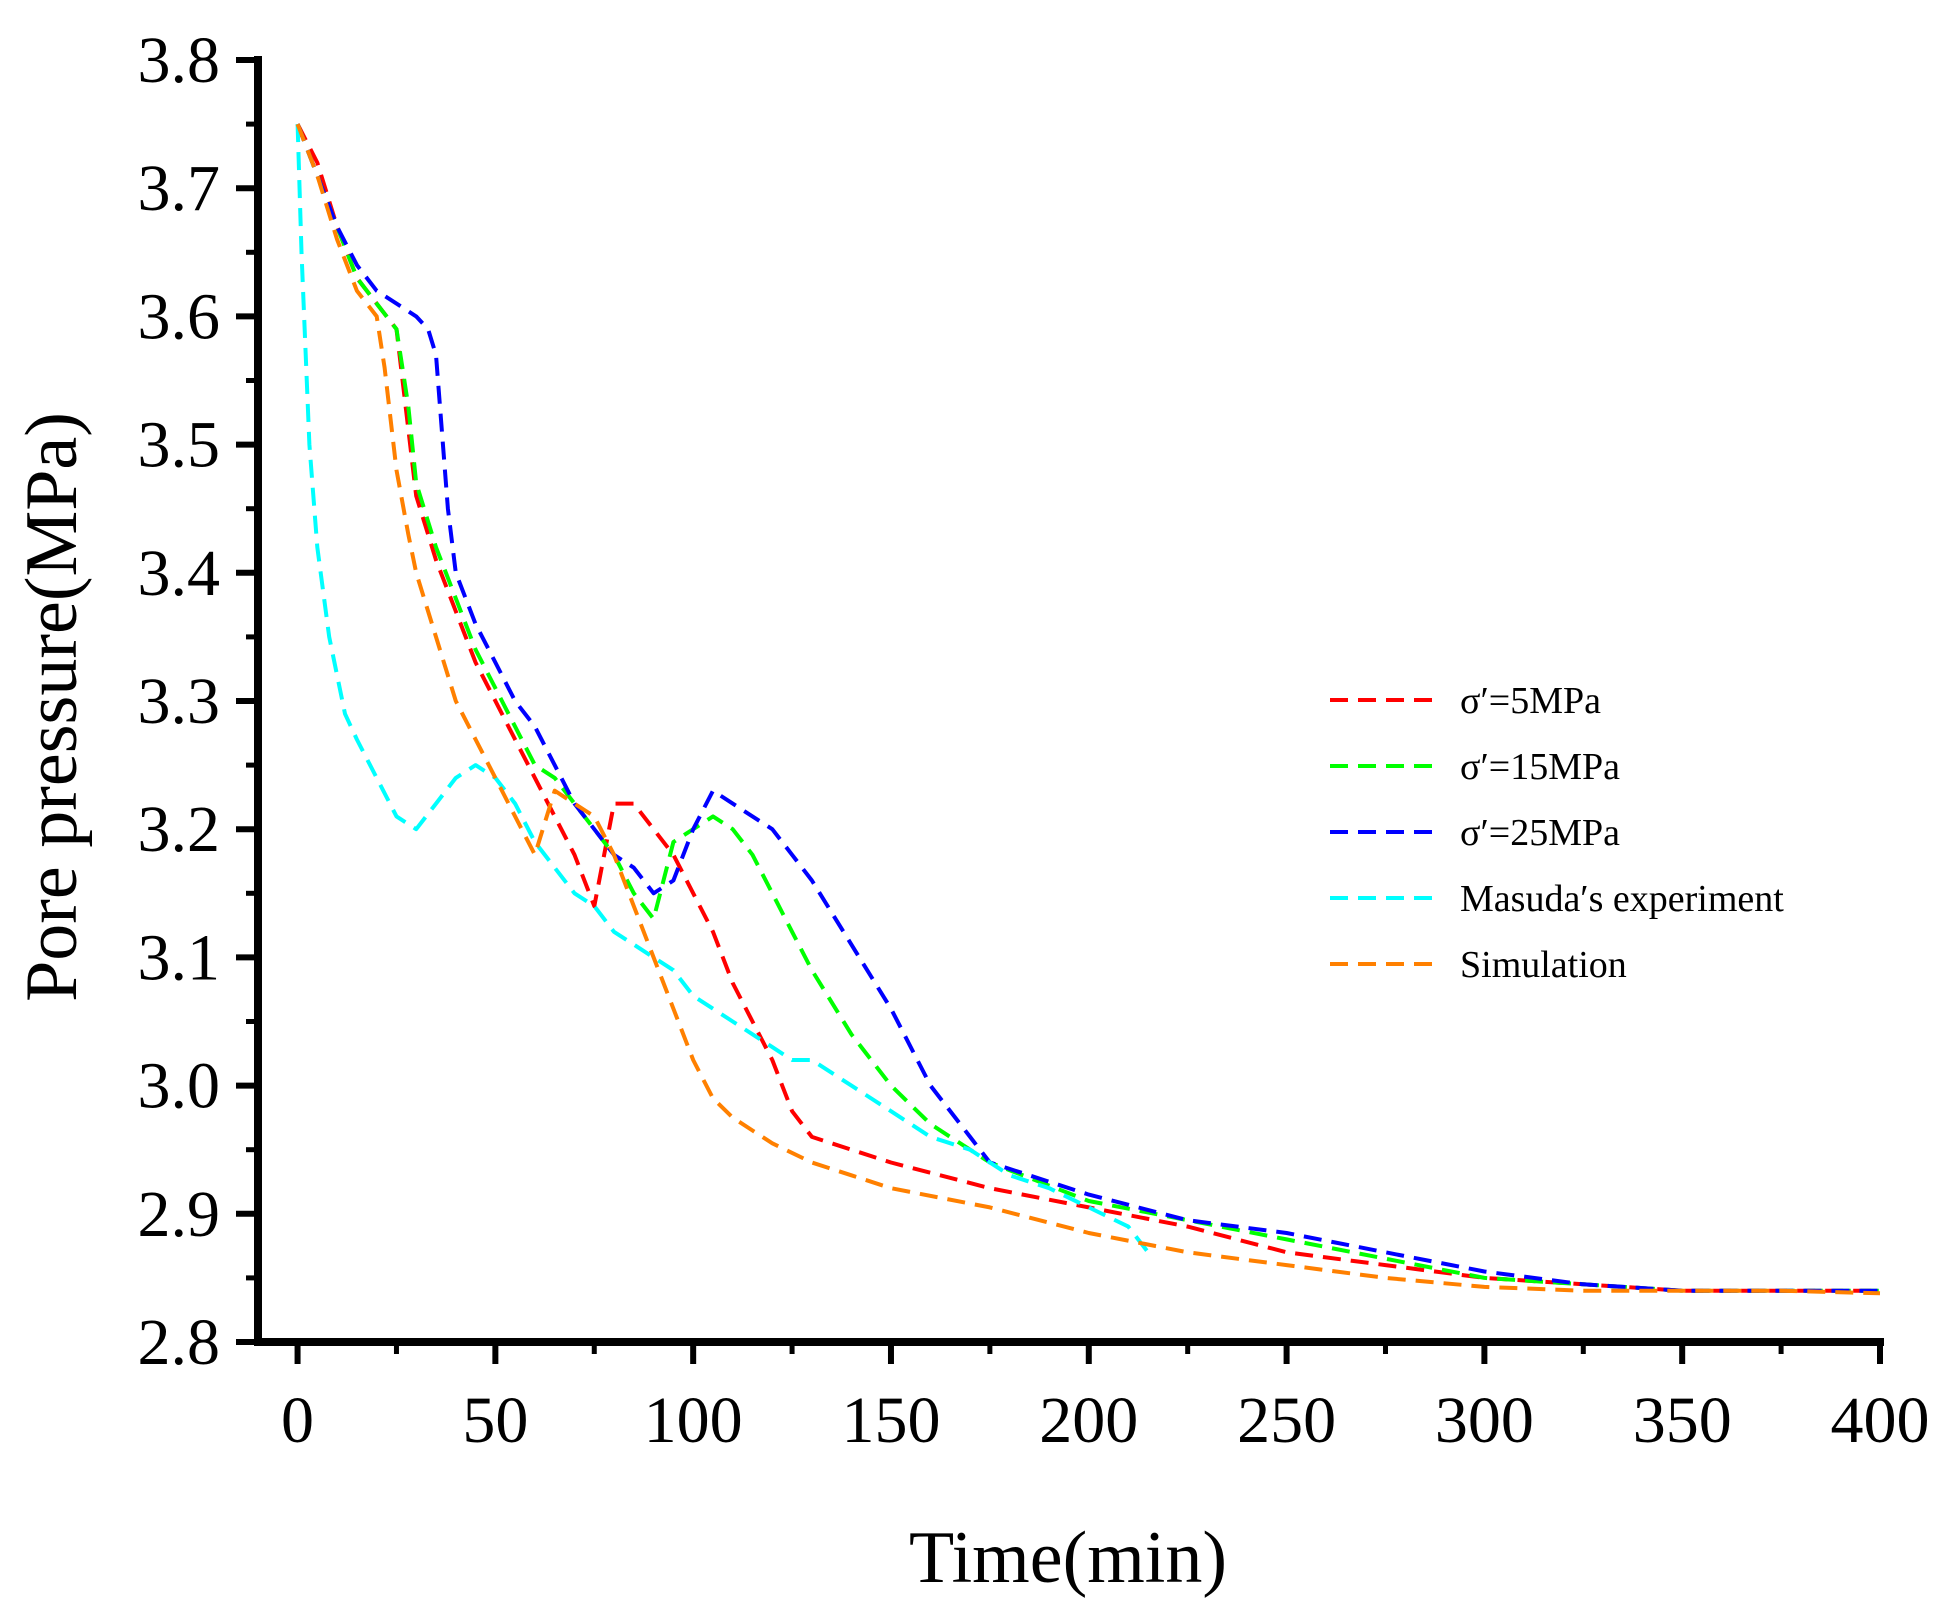  Describe the element at coordinates (179, 701) in the screenshot. I see `y-tick-label: 3.3` at that location.